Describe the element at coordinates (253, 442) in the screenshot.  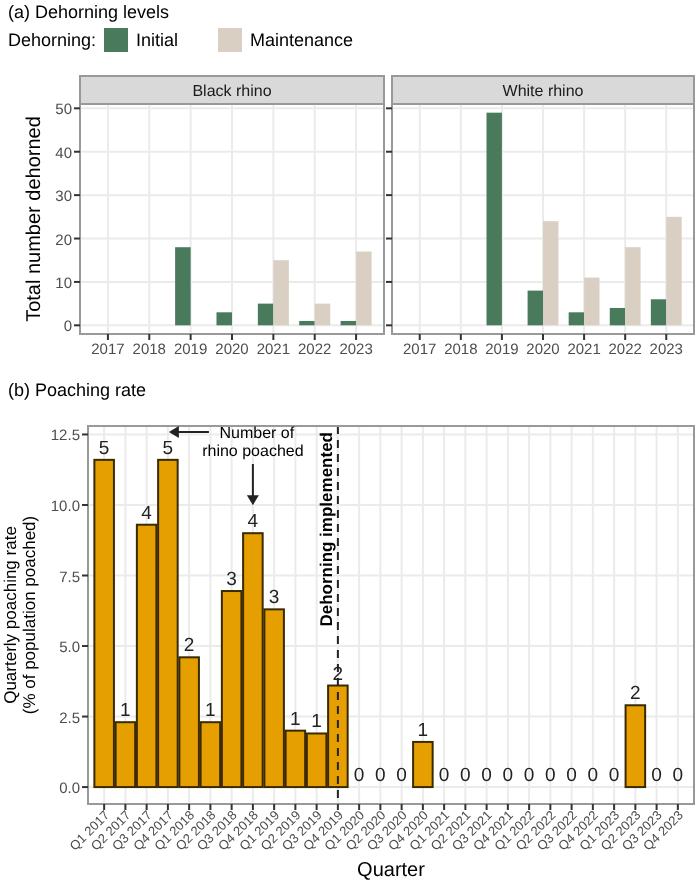
I see `annotation: Number of rhino poached` at that location.